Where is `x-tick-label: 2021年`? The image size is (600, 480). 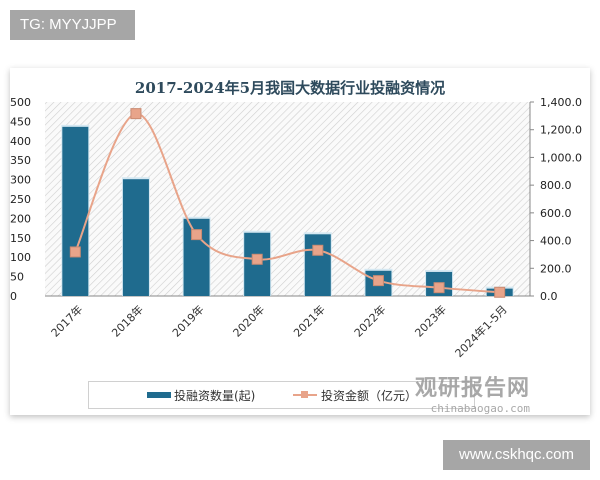 x-tick-label: 2021年 is located at coordinates (308, 320).